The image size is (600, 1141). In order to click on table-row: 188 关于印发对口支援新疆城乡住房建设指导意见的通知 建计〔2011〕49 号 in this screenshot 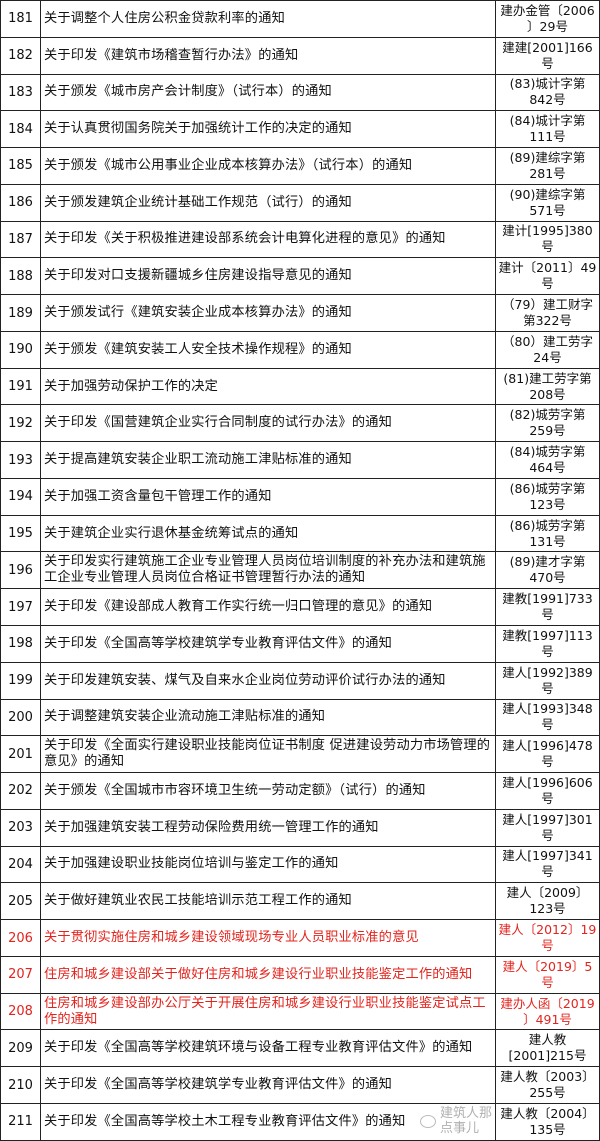, I will do `click(300, 277)`.